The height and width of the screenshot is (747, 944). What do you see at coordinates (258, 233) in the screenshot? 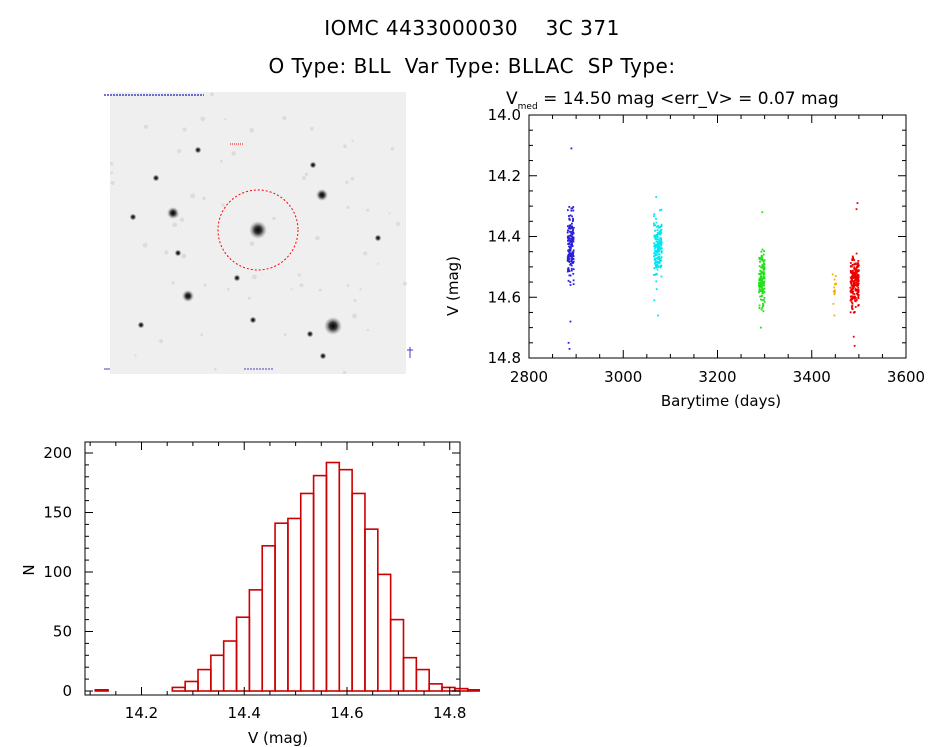
I see `finder-chart-image` at bounding box center [258, 233].